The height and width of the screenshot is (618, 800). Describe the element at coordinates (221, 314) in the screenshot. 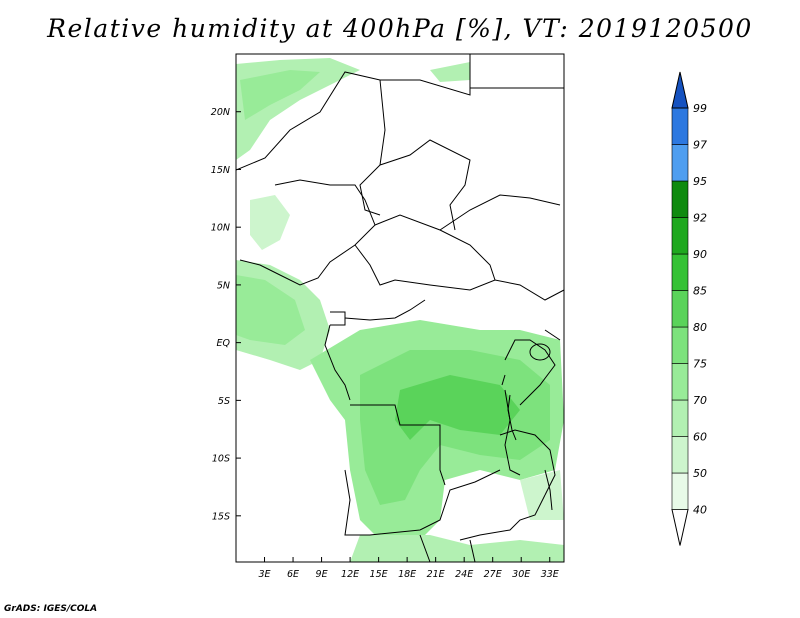

I see `latitude-labels: 20N 15N 10N 5N EQ 5S 10S 15S` at that location.